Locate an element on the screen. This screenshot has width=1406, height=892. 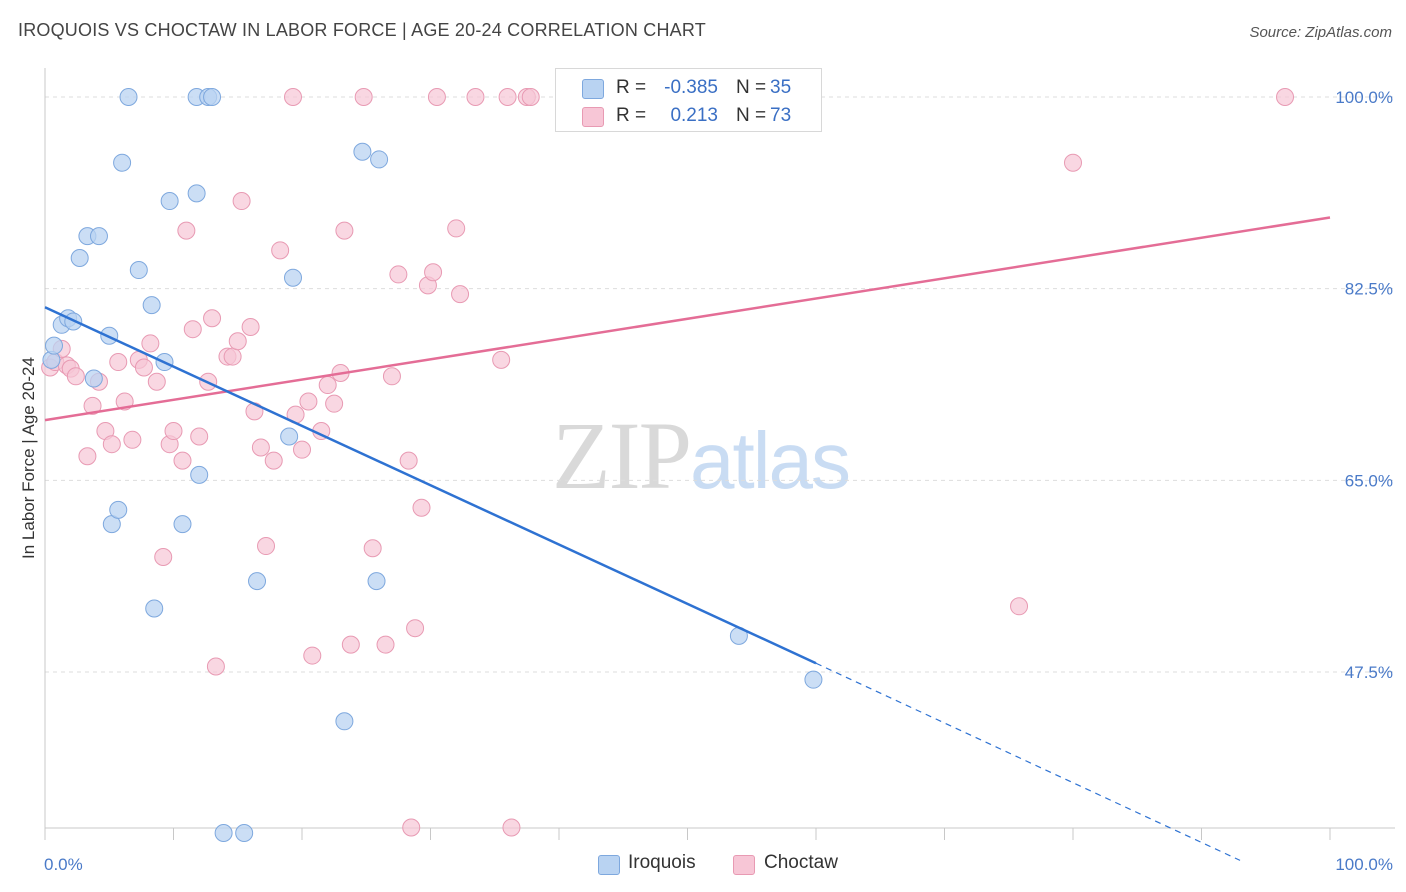
legend-row-iroquois: R = -0.385 N = 35 is located at coordinates (688, 88).